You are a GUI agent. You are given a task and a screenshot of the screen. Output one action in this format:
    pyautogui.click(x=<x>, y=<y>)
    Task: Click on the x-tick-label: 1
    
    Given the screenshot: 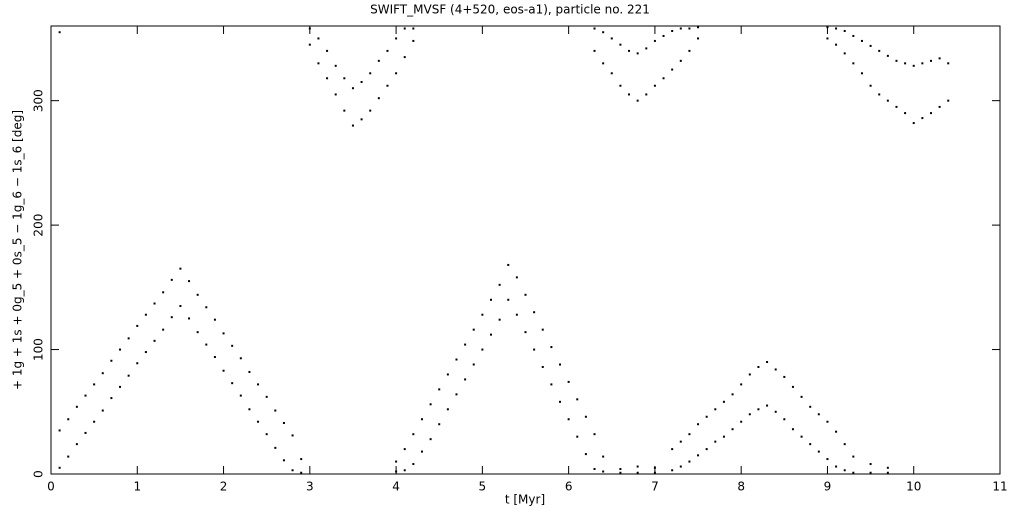 What is the action you would take?
    pyautogui.click(x=137, y=487)
    